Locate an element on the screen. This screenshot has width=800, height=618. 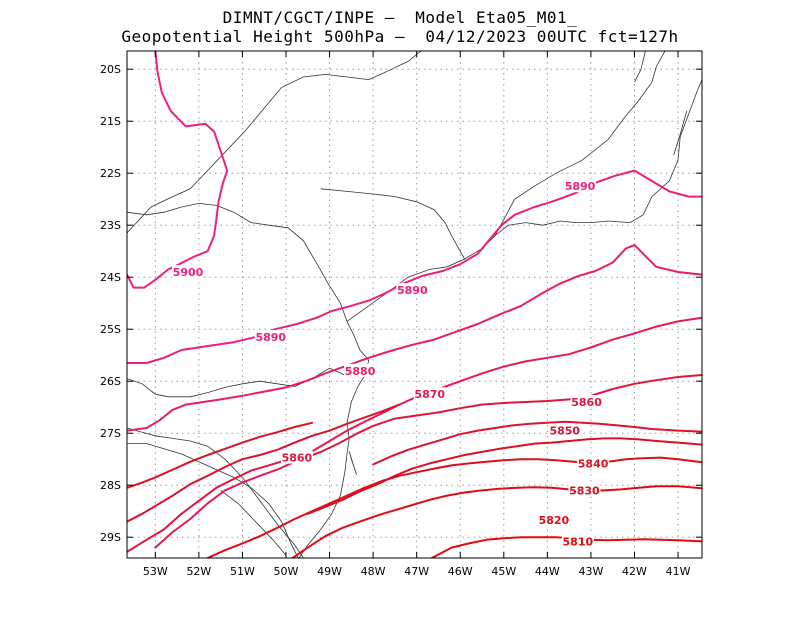
contour-label-5870: 5870 is located at coordinates (429, 394).